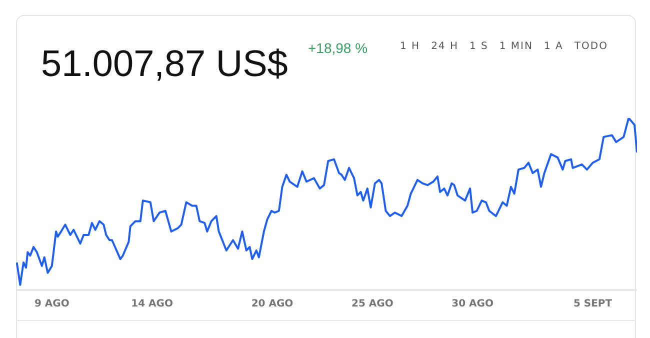 The height and width of the screenshot is (338, 650). What do you see at coordinates (410, 46) in the screenshot?
I see `text: 1 H` at bounding box center [410, 46].